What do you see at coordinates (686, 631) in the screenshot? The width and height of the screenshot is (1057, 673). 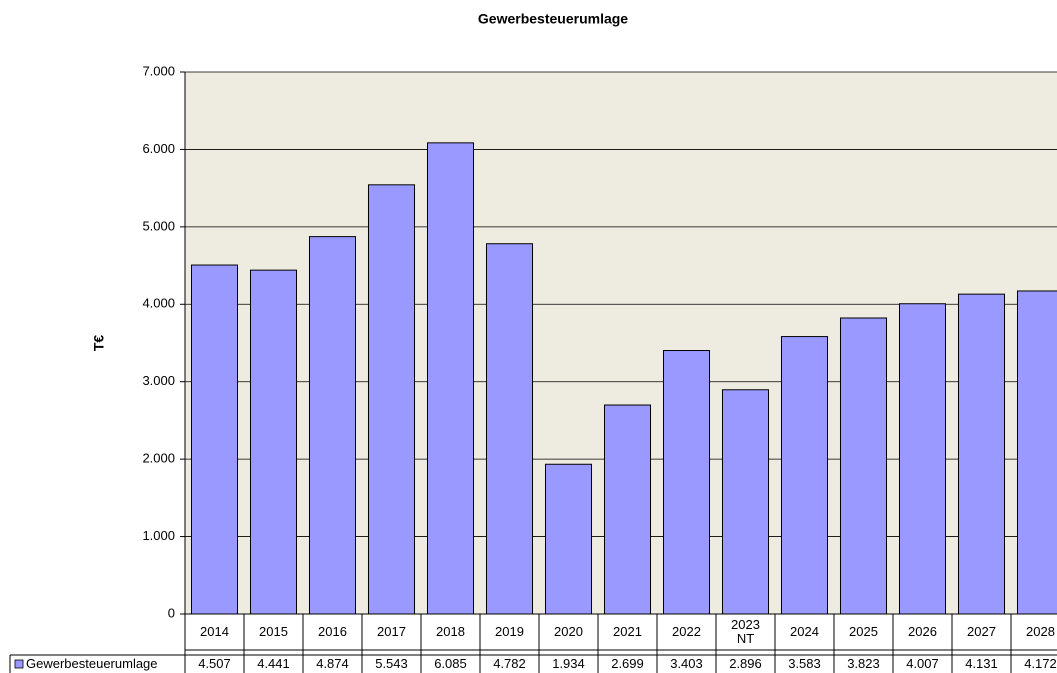 I see `x-tick-label: 2022` at bounding box center [686, 631].